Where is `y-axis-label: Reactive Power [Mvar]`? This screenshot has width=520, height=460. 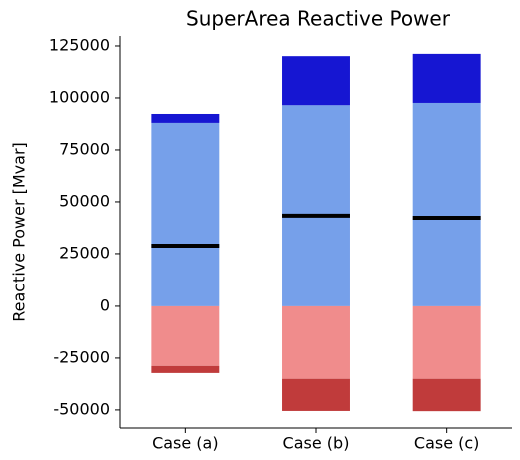 y-axis-label: Reactive Power [Mvar] is located at coordinates (19, 232).